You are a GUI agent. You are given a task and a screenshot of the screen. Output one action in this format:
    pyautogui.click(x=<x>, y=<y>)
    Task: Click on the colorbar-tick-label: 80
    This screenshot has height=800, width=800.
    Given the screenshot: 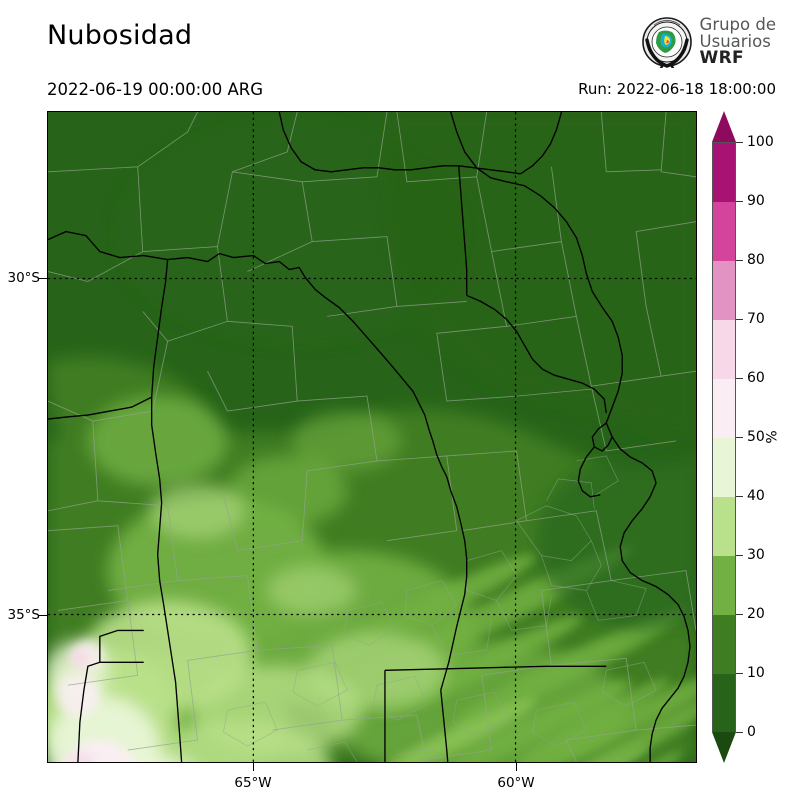 What is the action you would take?
    pyautogui.click(x=756, y=260)
    